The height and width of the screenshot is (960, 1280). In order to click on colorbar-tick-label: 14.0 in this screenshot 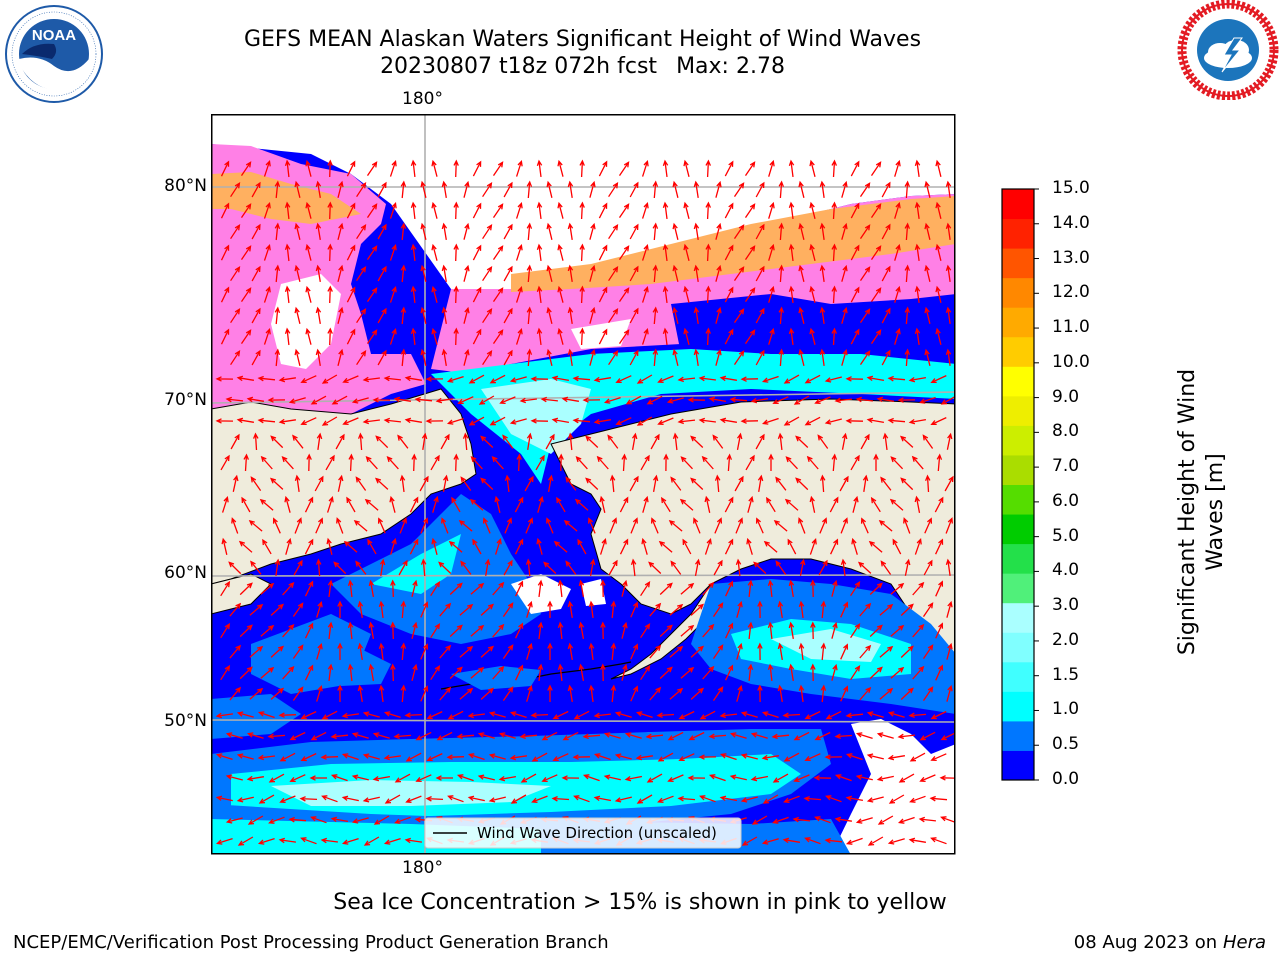, I will do `click(1071, 222)`.